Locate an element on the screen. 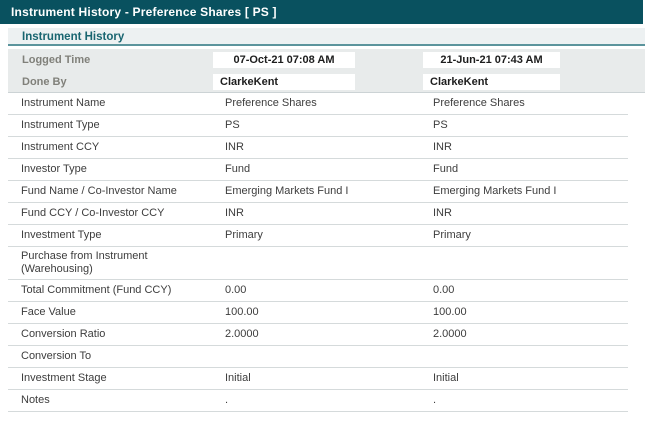  row-label: Purchase from Instrument (Warehousing) is located at coordinates (84, 262).